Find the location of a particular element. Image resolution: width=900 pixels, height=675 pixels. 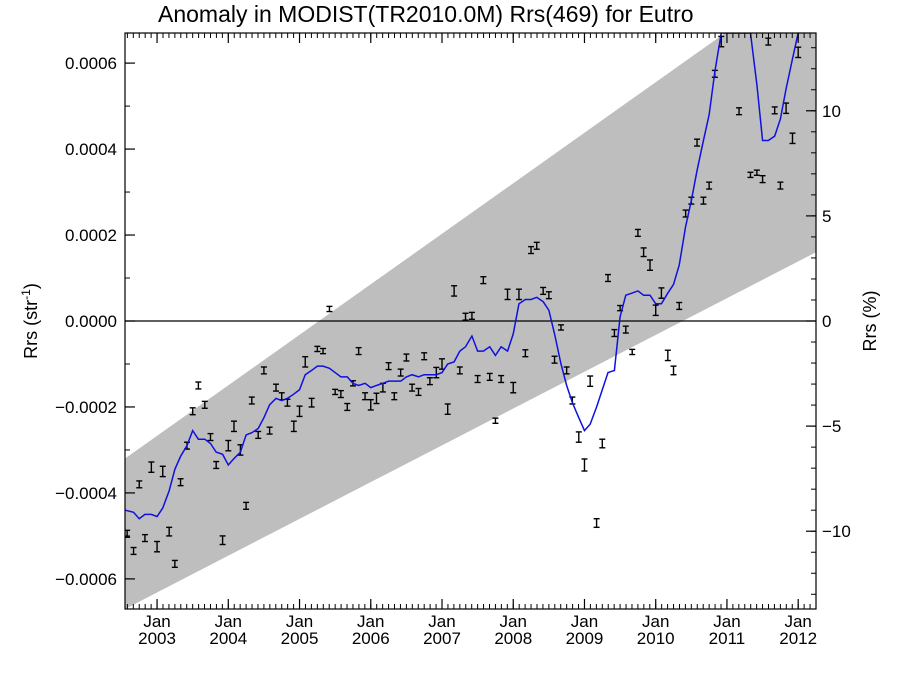

y2-tick-label: 10 is located at coordinates (831, 111).